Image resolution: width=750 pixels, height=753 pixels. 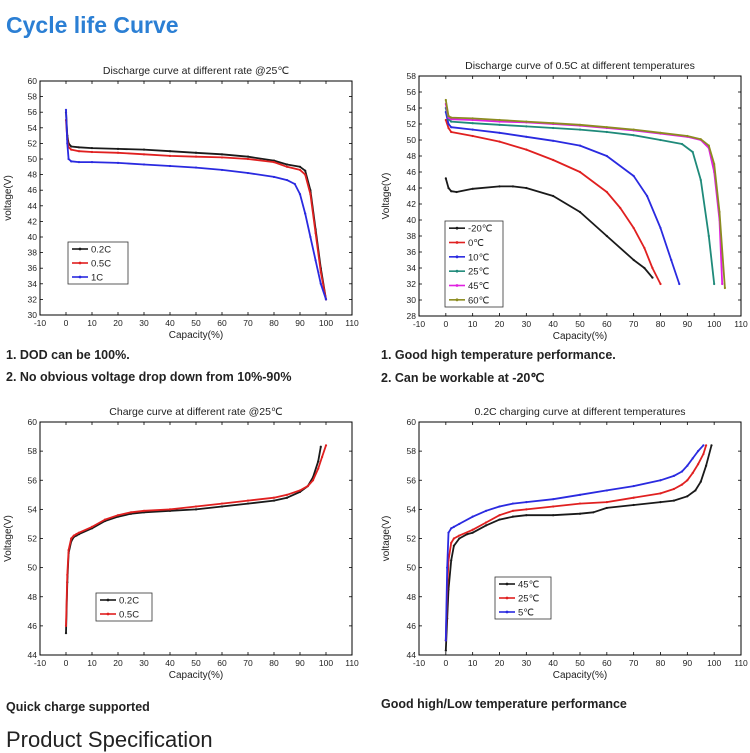 I want to click on note-temperature-performance: Good high/Low temperature performance, so click(x=504, y=704).